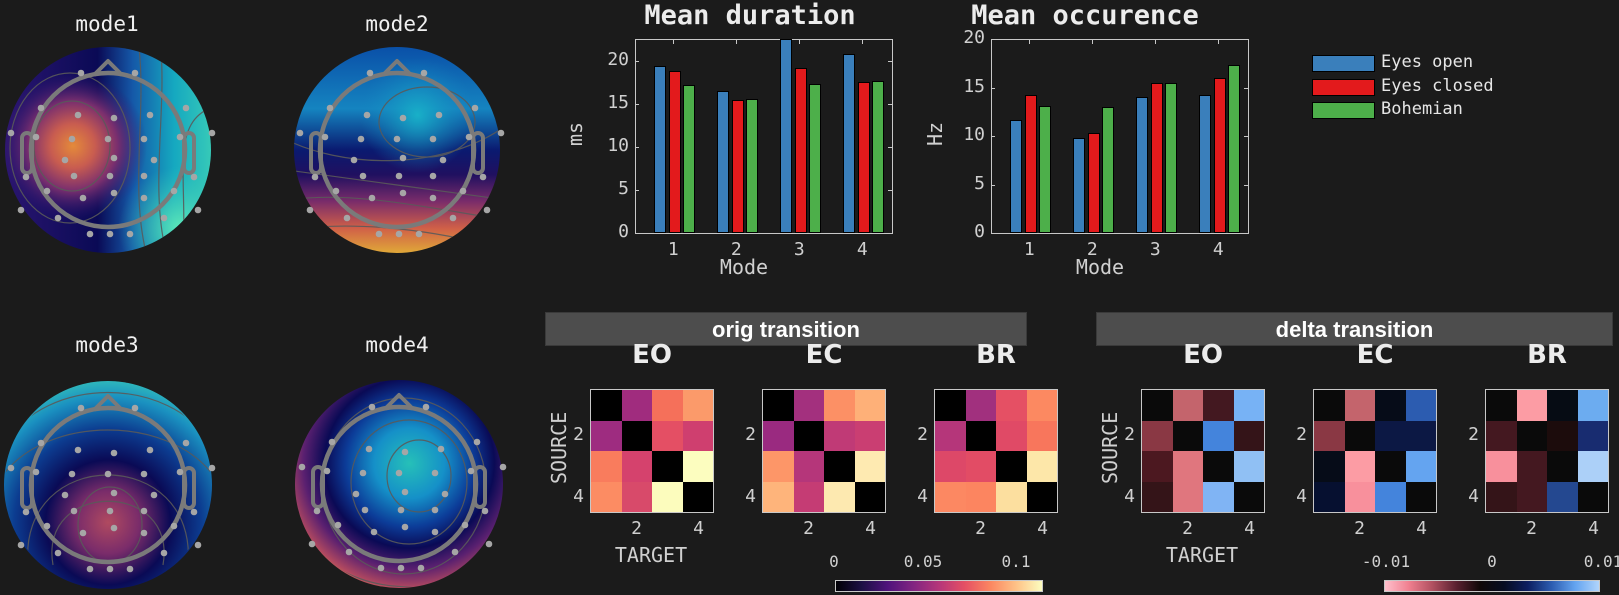  What do you see at coordinates (1108, 169) in the screenshot?
I see `bar-bohemian-mode2` at bounding box center [1108, 169].